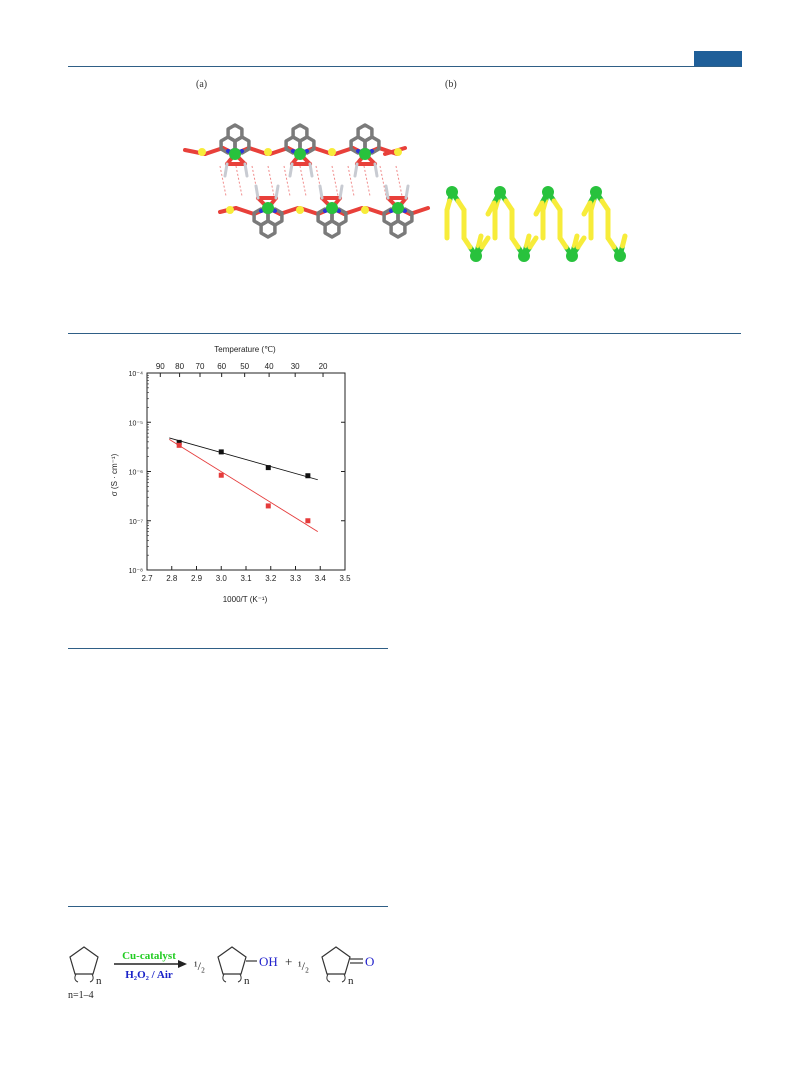 This screenshot has height=1067, width=809. Describe the element at coordinates (149, 956) in the screenshot. I see `catalyst-label: Cu-catalyst` at that location.